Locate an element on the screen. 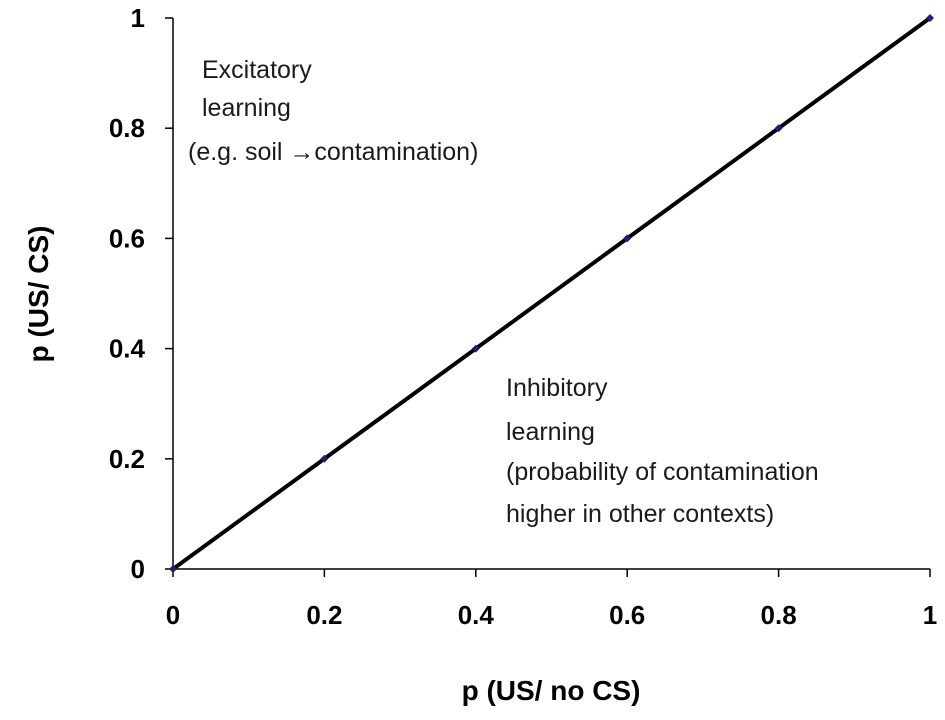 This screenshot has height=720, width=945. x-axis-title: p (US/ no CS) is located at coordinates (551, 690).